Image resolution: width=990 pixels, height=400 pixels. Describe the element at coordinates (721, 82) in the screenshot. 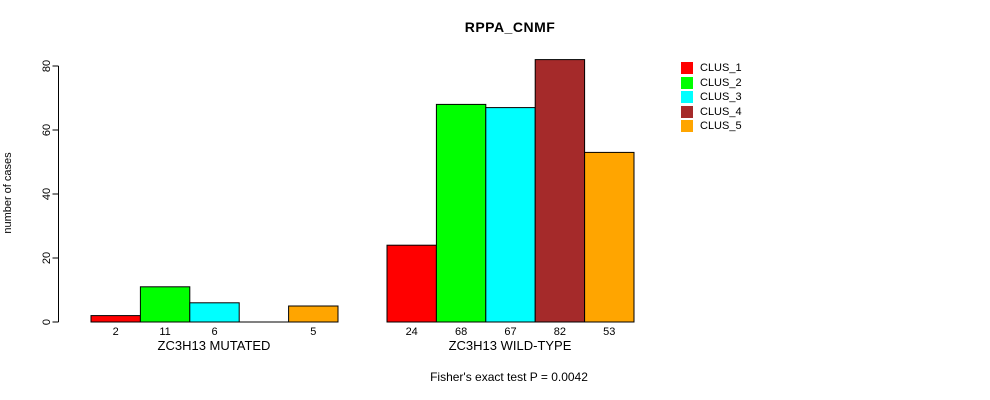

I see `legend-label: CLUS_2` at that location.